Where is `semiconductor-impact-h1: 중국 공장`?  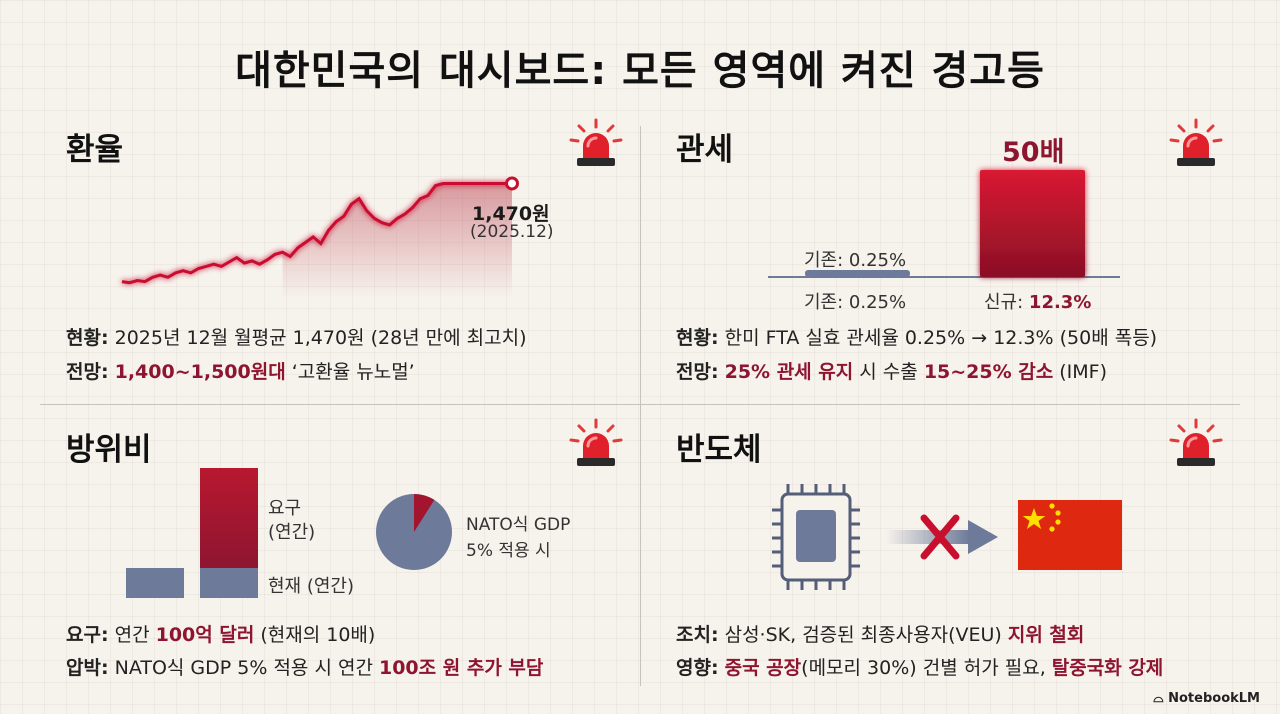
semiconductor-impact-h1: 중국 공장 is located at coordinates (763, 668).